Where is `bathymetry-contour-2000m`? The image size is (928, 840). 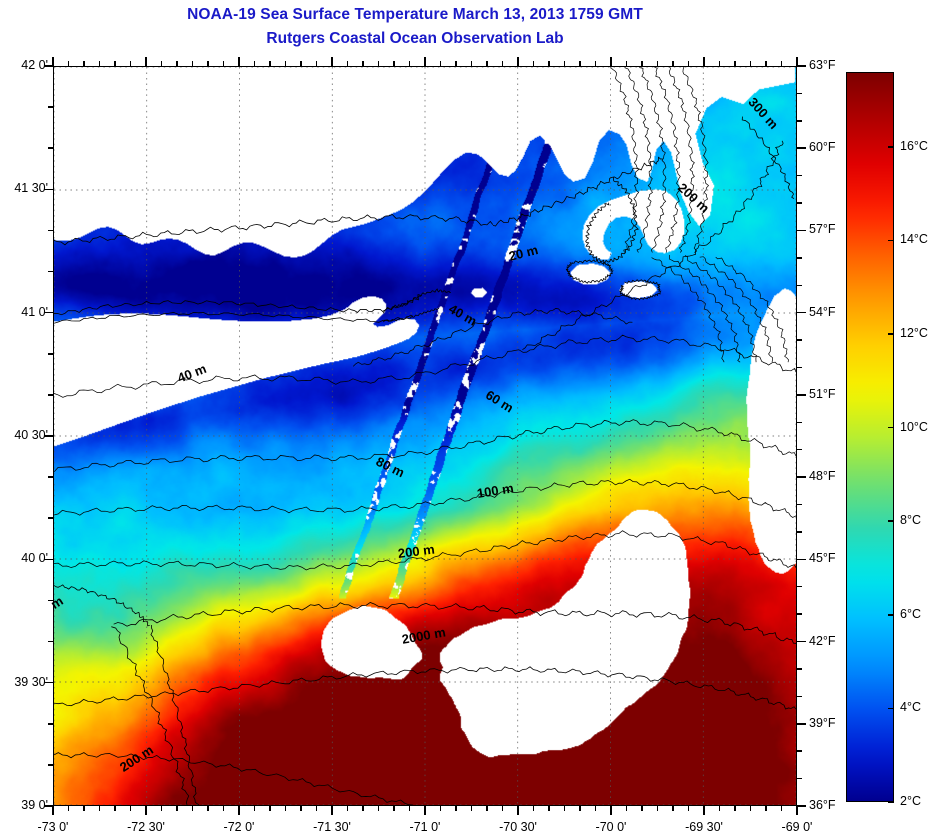
bathymetry-contour-2000m is located at coordinates (425, 688).